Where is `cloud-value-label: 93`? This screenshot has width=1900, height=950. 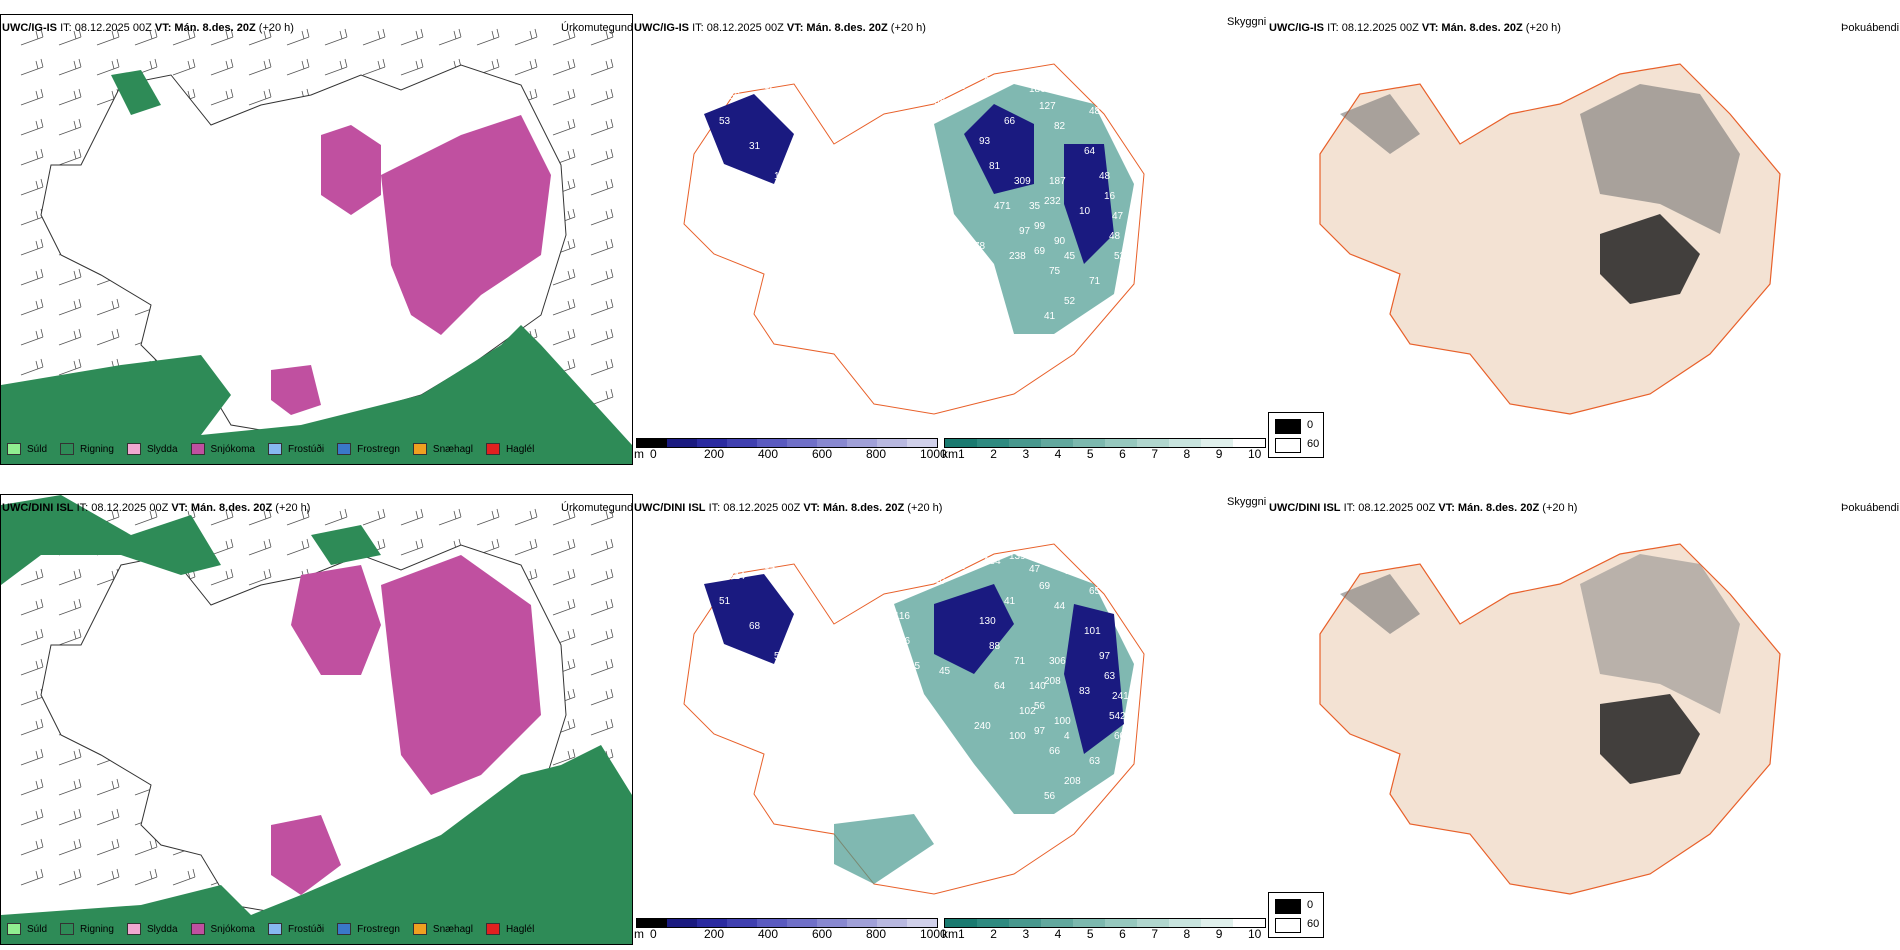
cloud-value-label: 93 is located at coordinates (985, 141).